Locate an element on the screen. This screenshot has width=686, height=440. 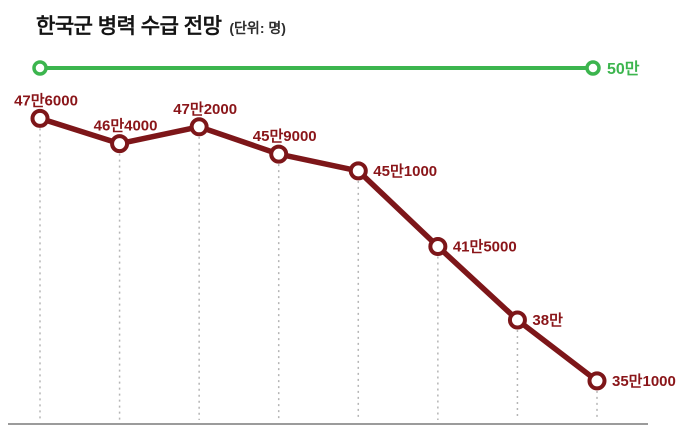
data-point-label: 38만 is located at coordinates (547, 320).